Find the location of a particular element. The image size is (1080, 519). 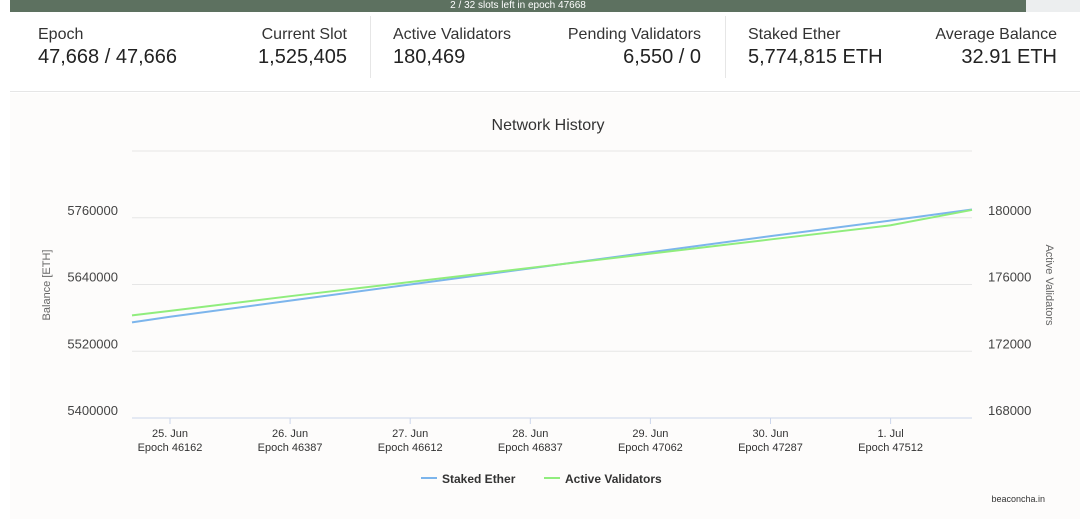

x-tick-epoch: Epoch 47287 is located at coordinates (770, 448).